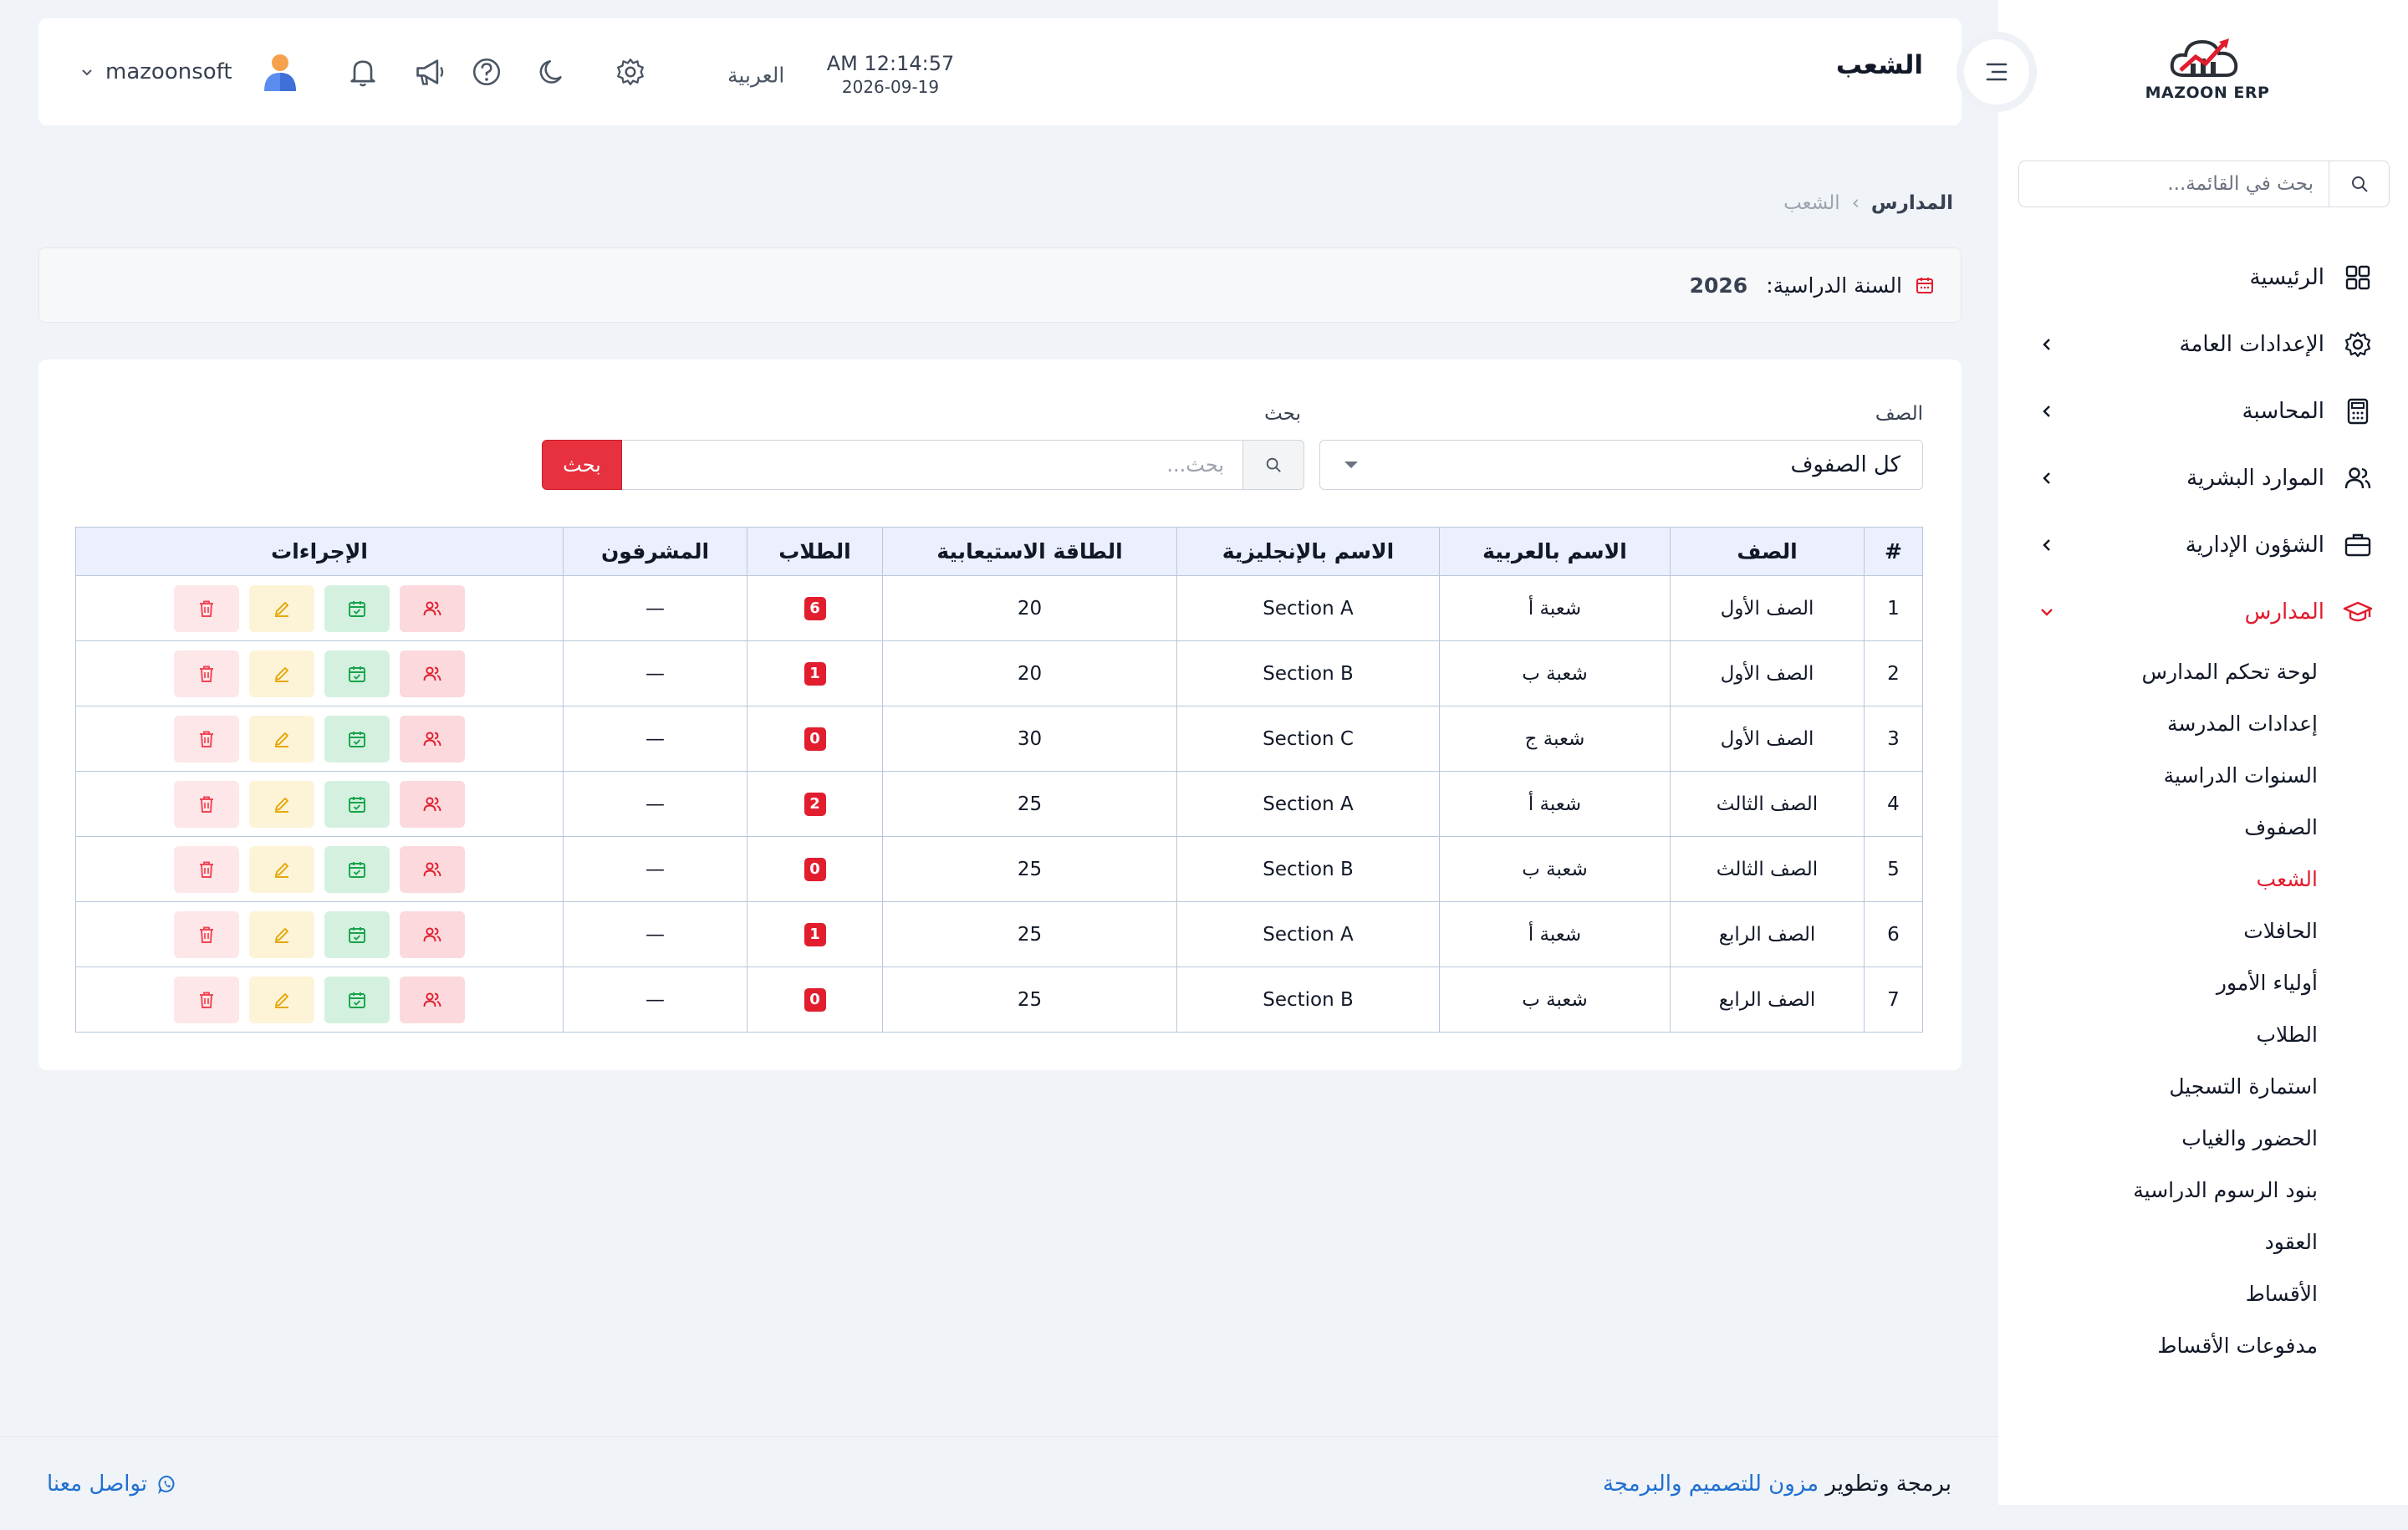  Describe the element at coordinates (1710, 1484) in the screenshot. I see `footer-company-link: مزون للتصميم والبرمجة` at that location.